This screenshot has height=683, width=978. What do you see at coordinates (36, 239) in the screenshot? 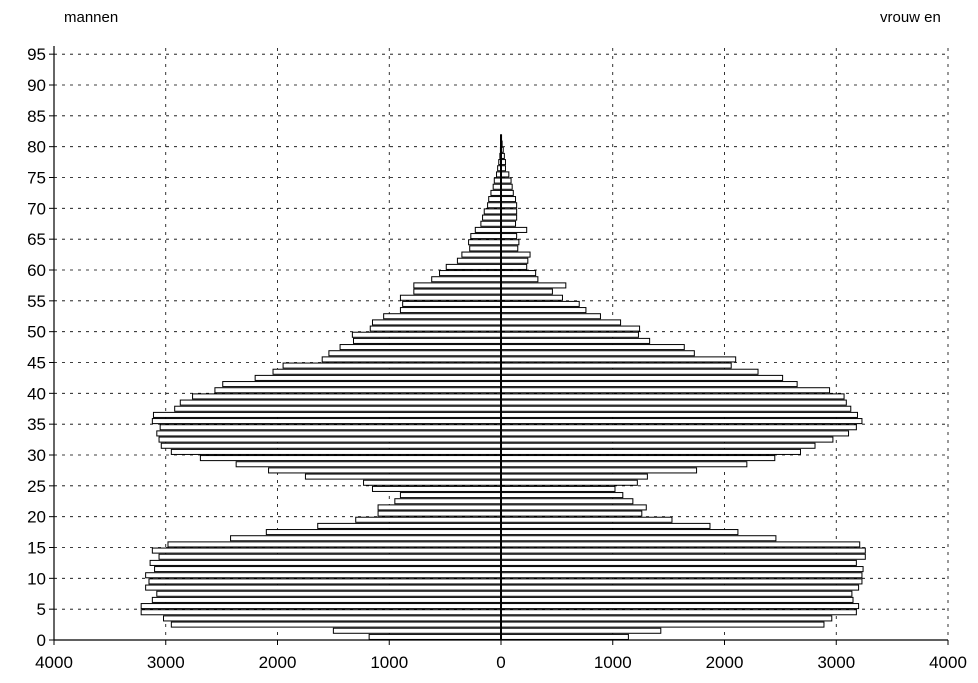
I see `y-tick-label: 65` at bounding box center [36, 239].